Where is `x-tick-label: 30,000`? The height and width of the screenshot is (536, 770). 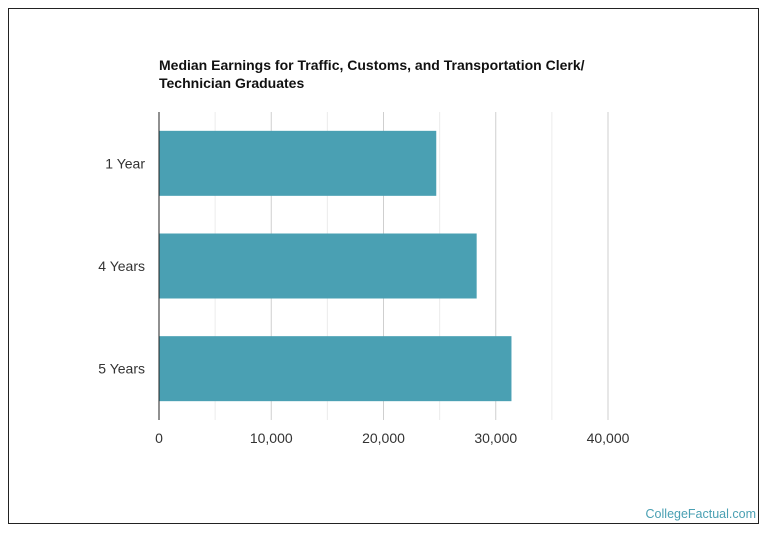 x-tick-label: 30,000 is located at coordinates (495, 438).